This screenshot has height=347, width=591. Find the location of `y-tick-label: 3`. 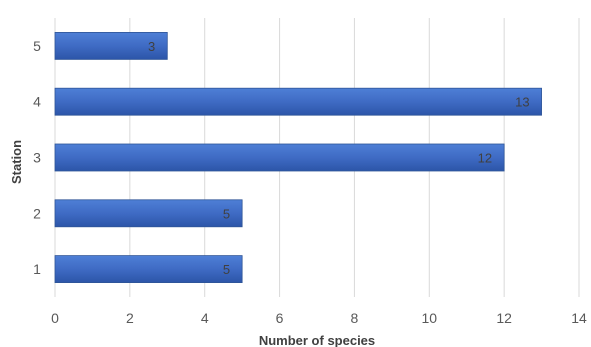

y-tick-label: 3 is located at coordinates (37, 158).